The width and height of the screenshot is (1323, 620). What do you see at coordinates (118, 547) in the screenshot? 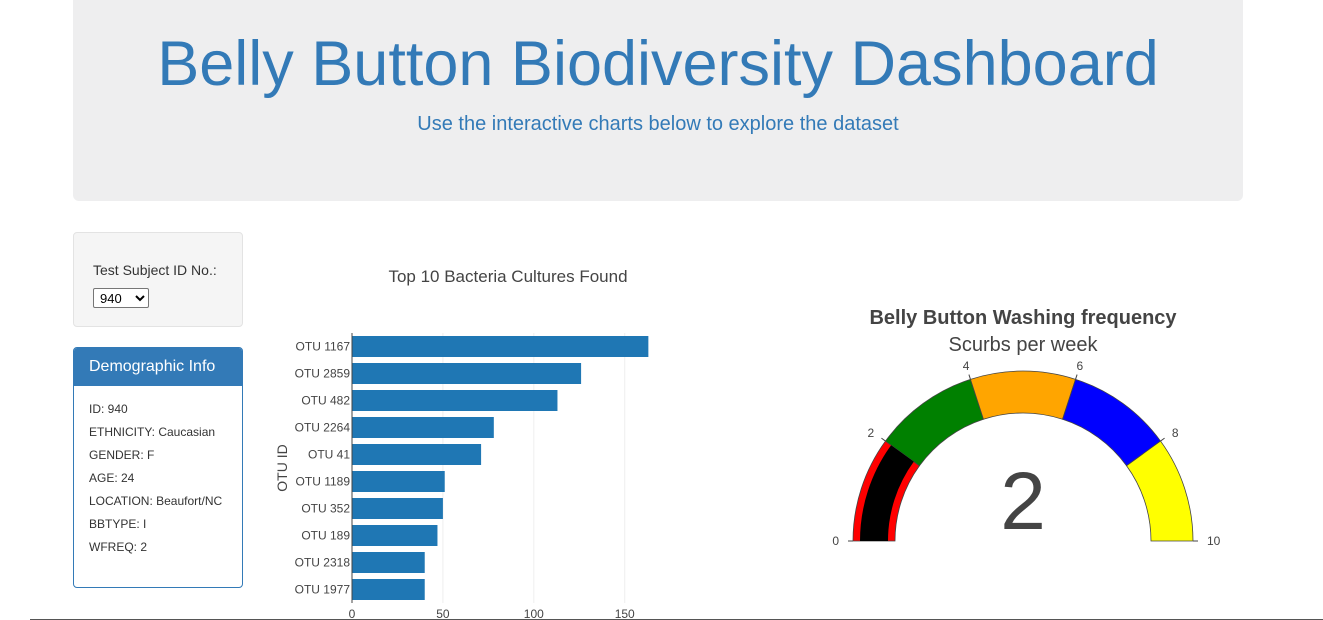
I see `demographic-wfreq: WFREQ: 2` at bounding box center [118, 547].